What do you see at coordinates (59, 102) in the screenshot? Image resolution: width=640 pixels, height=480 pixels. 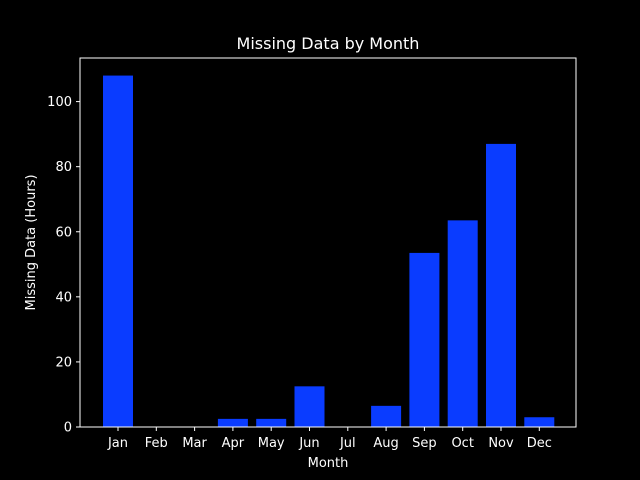 I see `y-tick-label-100: 100` at bounding box center [59, 102].